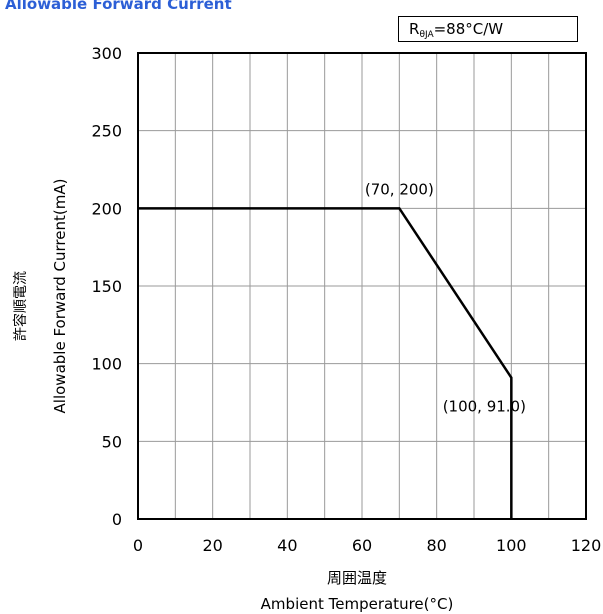 The image size is (603, 614). Describe the element at coordinates (60, 296) in the screenshot. I see `y-axis-label: Allowable Forward Current(mA)` at that location.